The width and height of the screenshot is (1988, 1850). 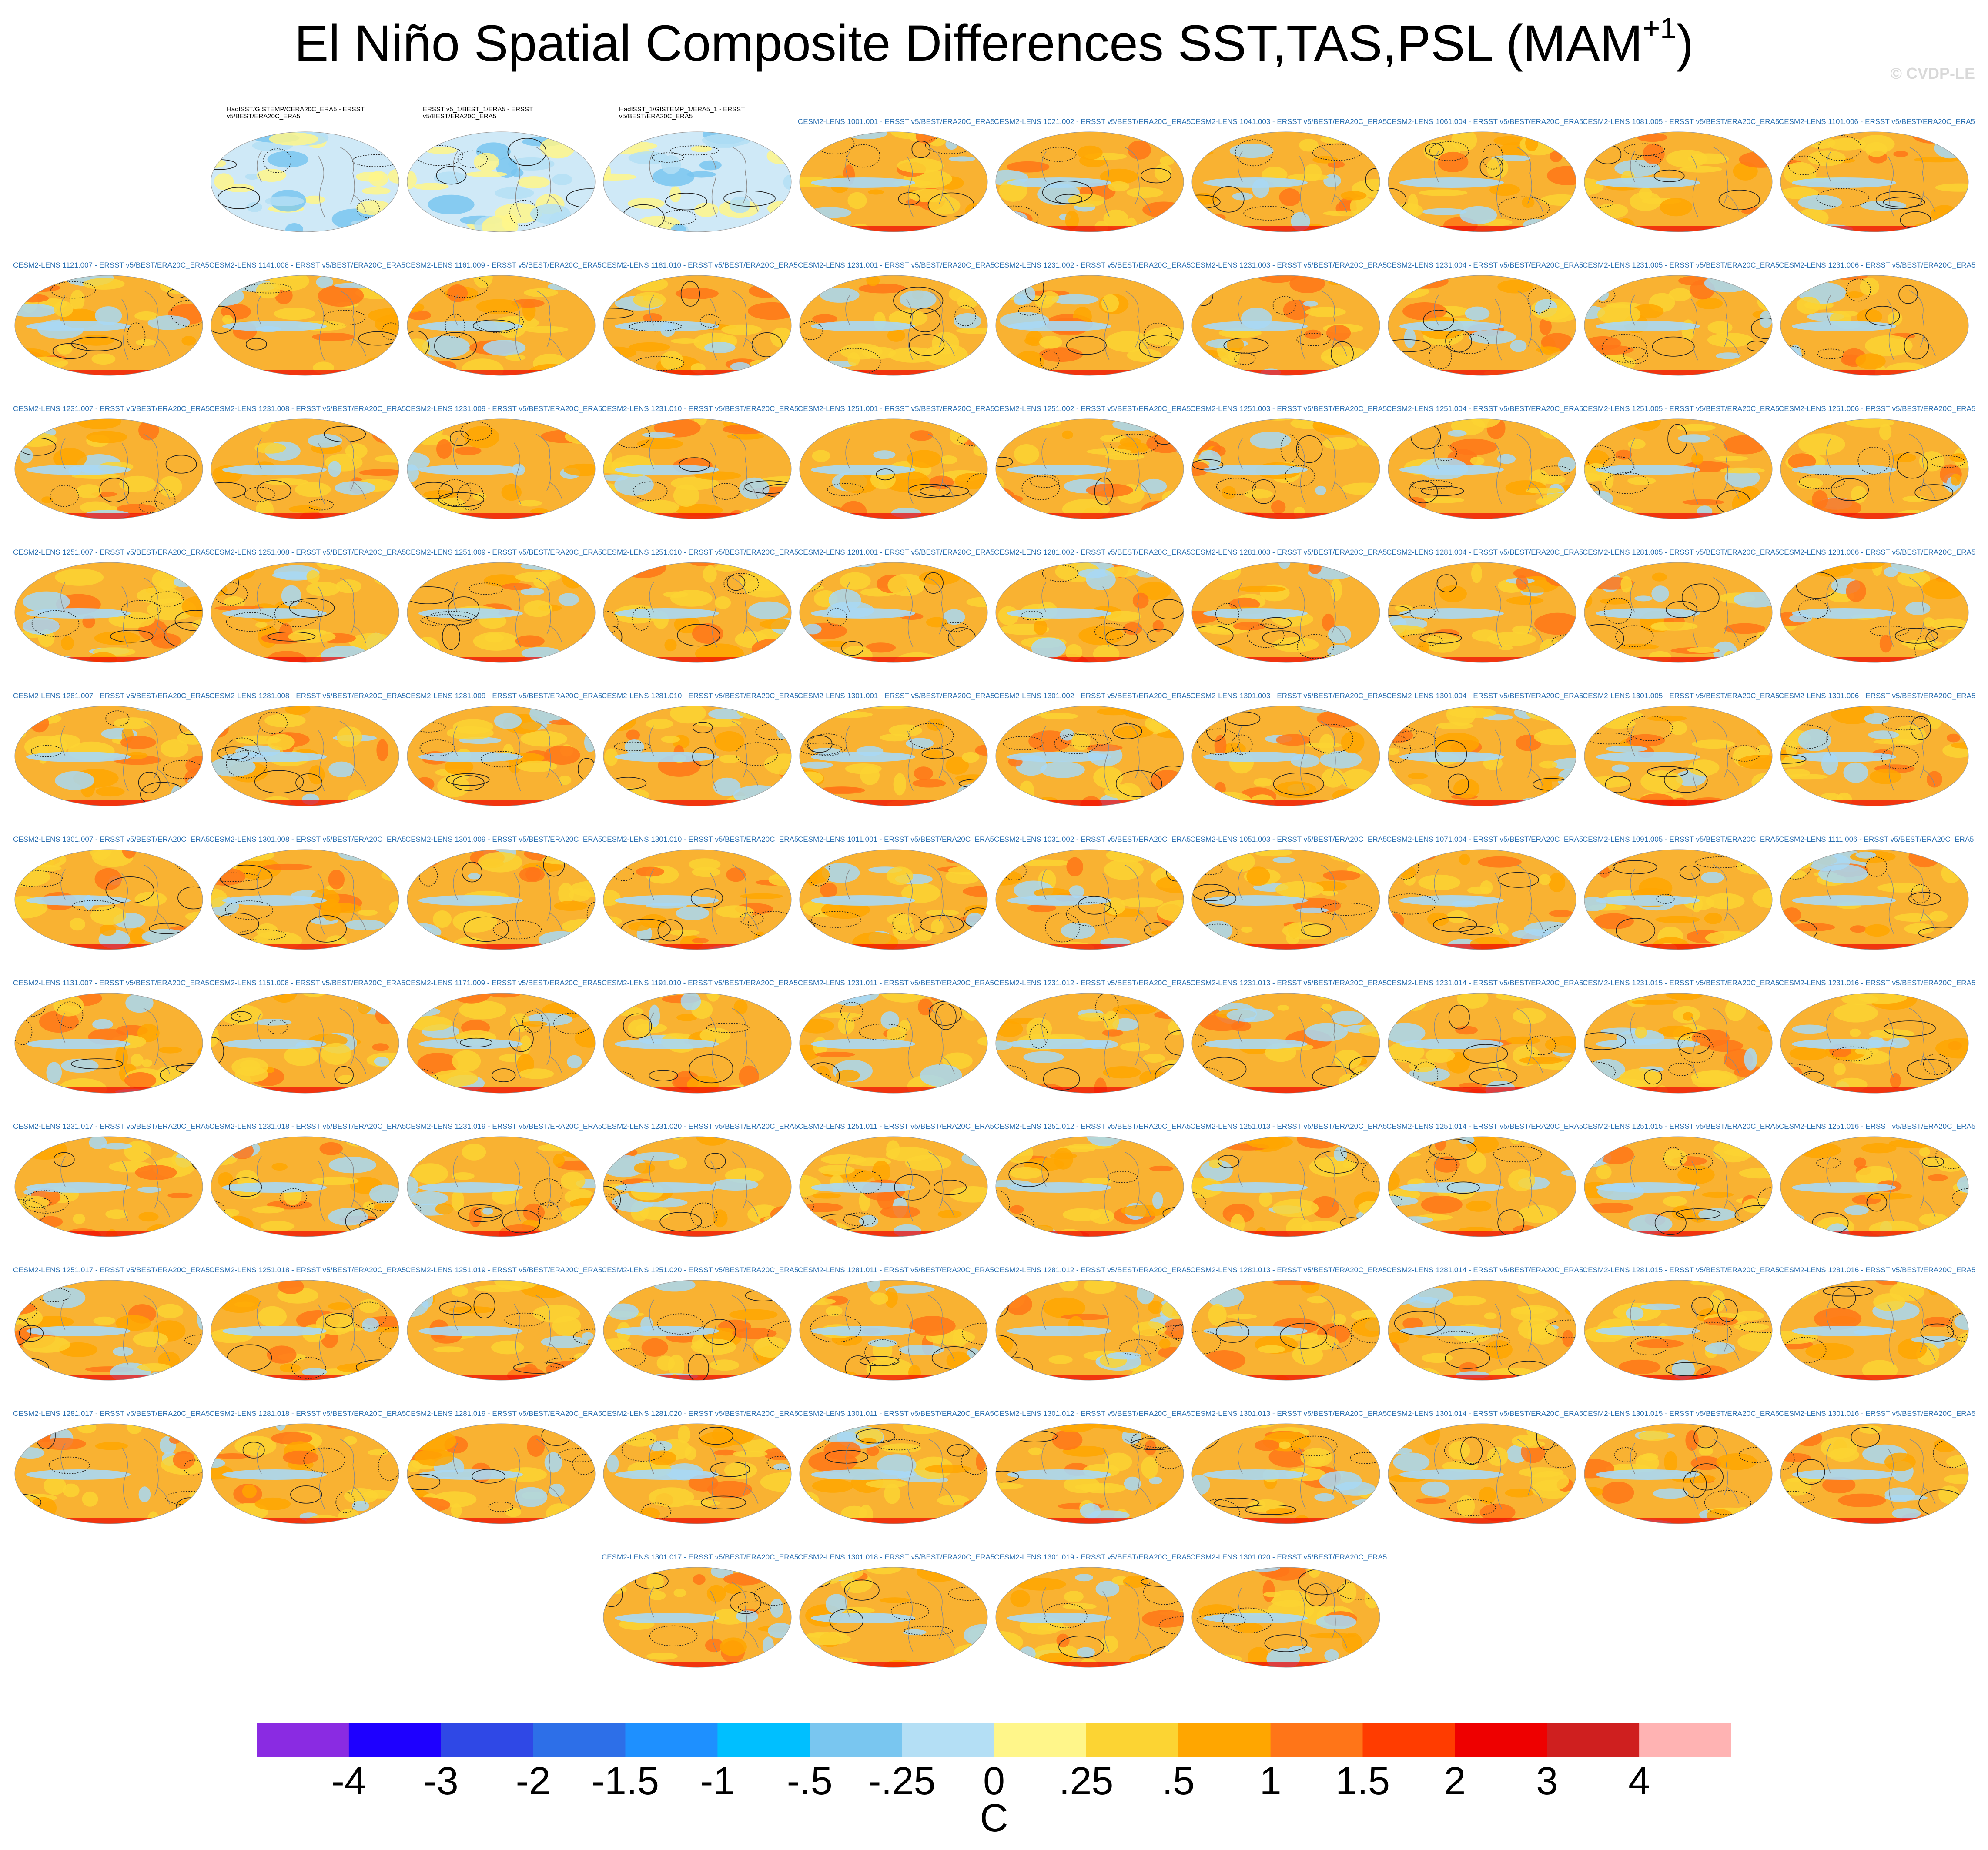 I want to click on southern-ocean-anomaly, so click(x=1090, y=659).